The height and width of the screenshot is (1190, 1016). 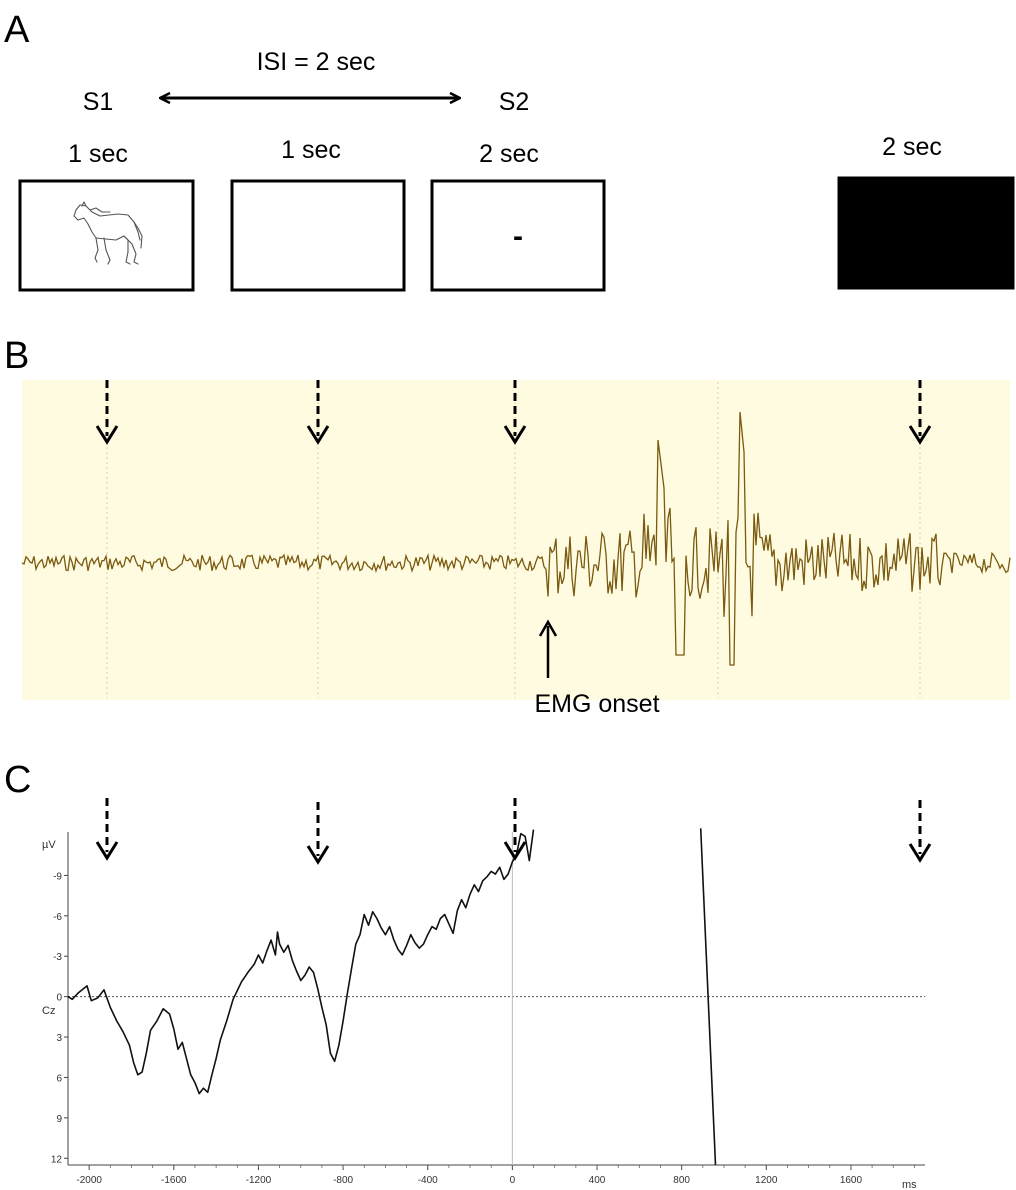 What do you see at coordinates (912, 147) in the screenshot?
I see `frame-4-duration: 2 sec` at bounding box center [912, 147].